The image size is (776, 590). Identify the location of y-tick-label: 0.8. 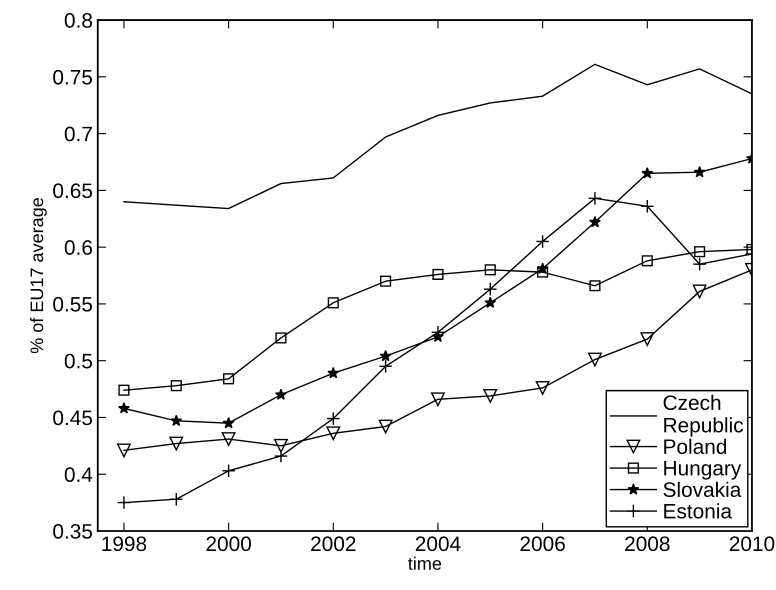
(78, 20).